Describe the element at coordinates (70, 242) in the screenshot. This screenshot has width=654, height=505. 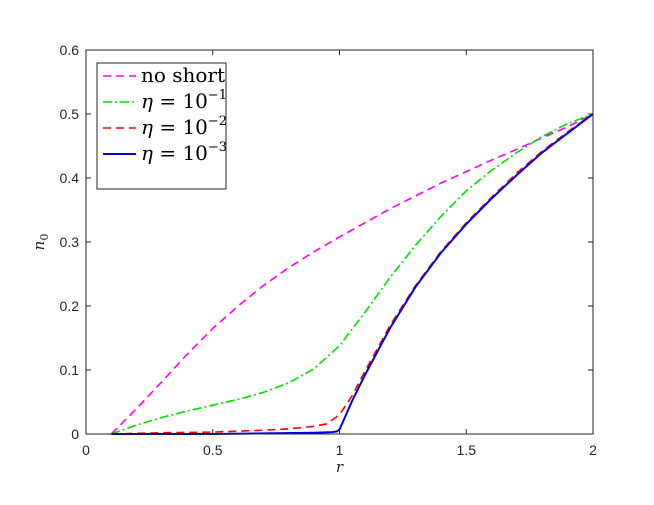
I see `y-tick-label: 0.3` at that location.